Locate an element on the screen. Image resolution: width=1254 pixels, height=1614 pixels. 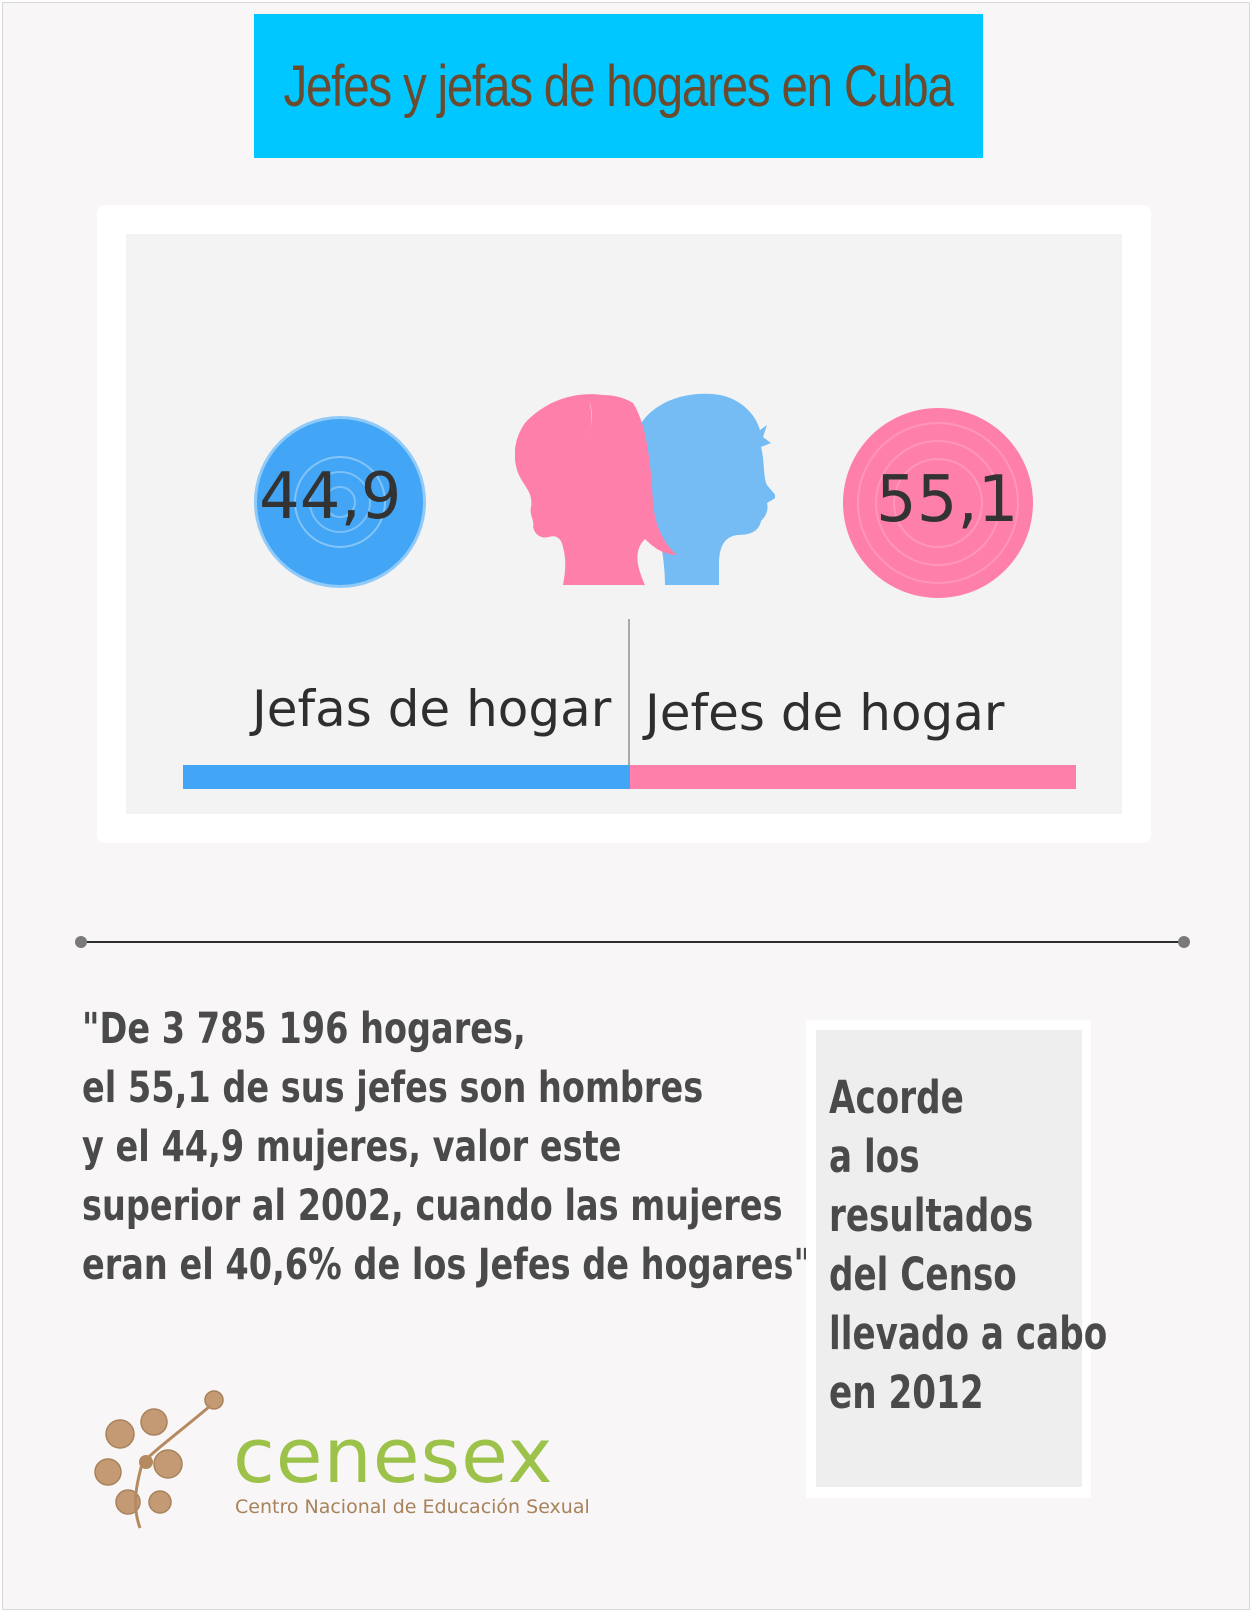
quote-line: eran el 40,6% de los Jefes de hogares". is located at coordinates (453, 1265).